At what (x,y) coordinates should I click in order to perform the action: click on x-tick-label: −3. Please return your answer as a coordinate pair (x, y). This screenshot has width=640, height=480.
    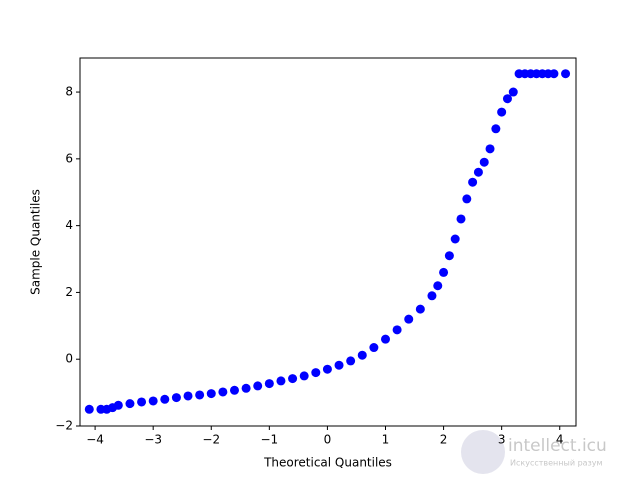
    Looking at the image, I should click on (153, 440).